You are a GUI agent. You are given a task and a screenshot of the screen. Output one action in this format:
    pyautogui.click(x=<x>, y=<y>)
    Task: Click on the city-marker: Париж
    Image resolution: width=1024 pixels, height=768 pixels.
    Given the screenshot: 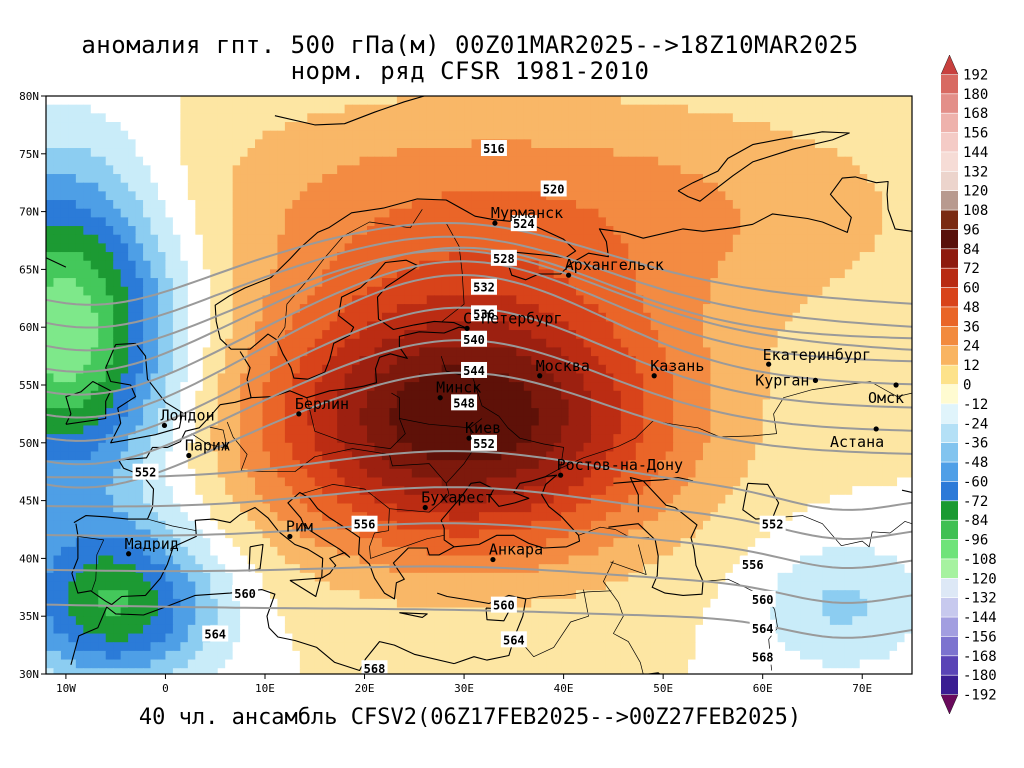 What is the action you would take?
    pyautogui.click(x=207, y=448)
    